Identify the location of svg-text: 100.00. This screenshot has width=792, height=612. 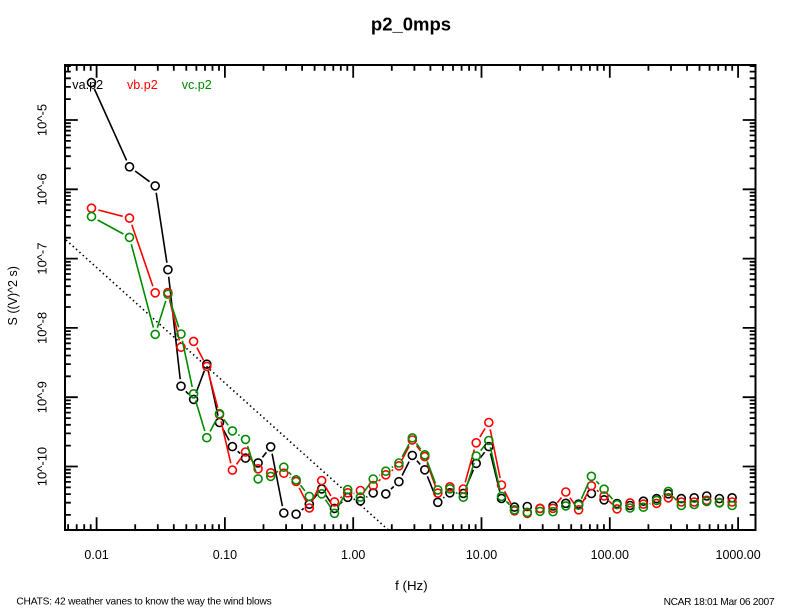
(610, 555).